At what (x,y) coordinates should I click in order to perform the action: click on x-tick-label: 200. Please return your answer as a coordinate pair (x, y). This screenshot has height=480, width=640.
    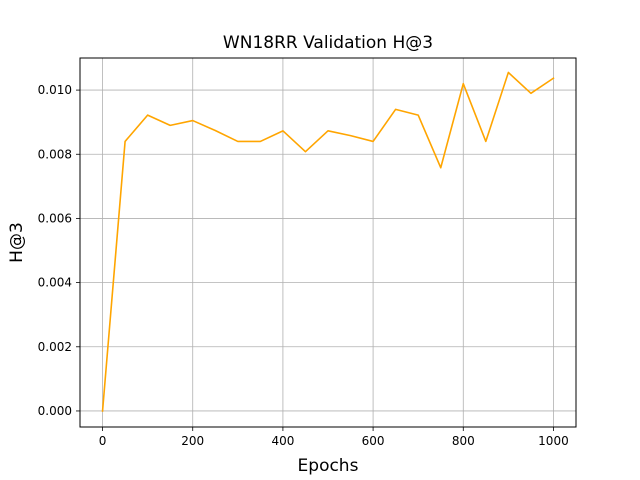
    Looking at the image, I should click on (192, 441).